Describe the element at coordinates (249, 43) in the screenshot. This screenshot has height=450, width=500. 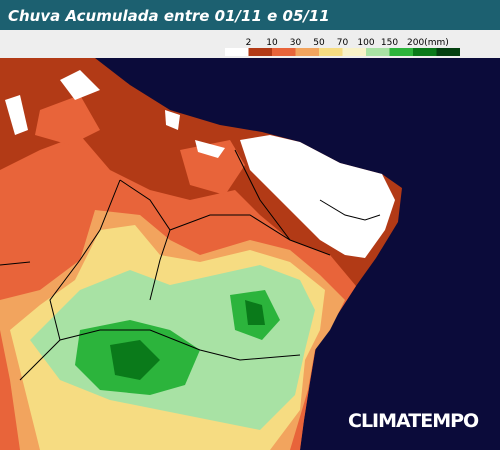
I see `legend-label: 2` at that location.